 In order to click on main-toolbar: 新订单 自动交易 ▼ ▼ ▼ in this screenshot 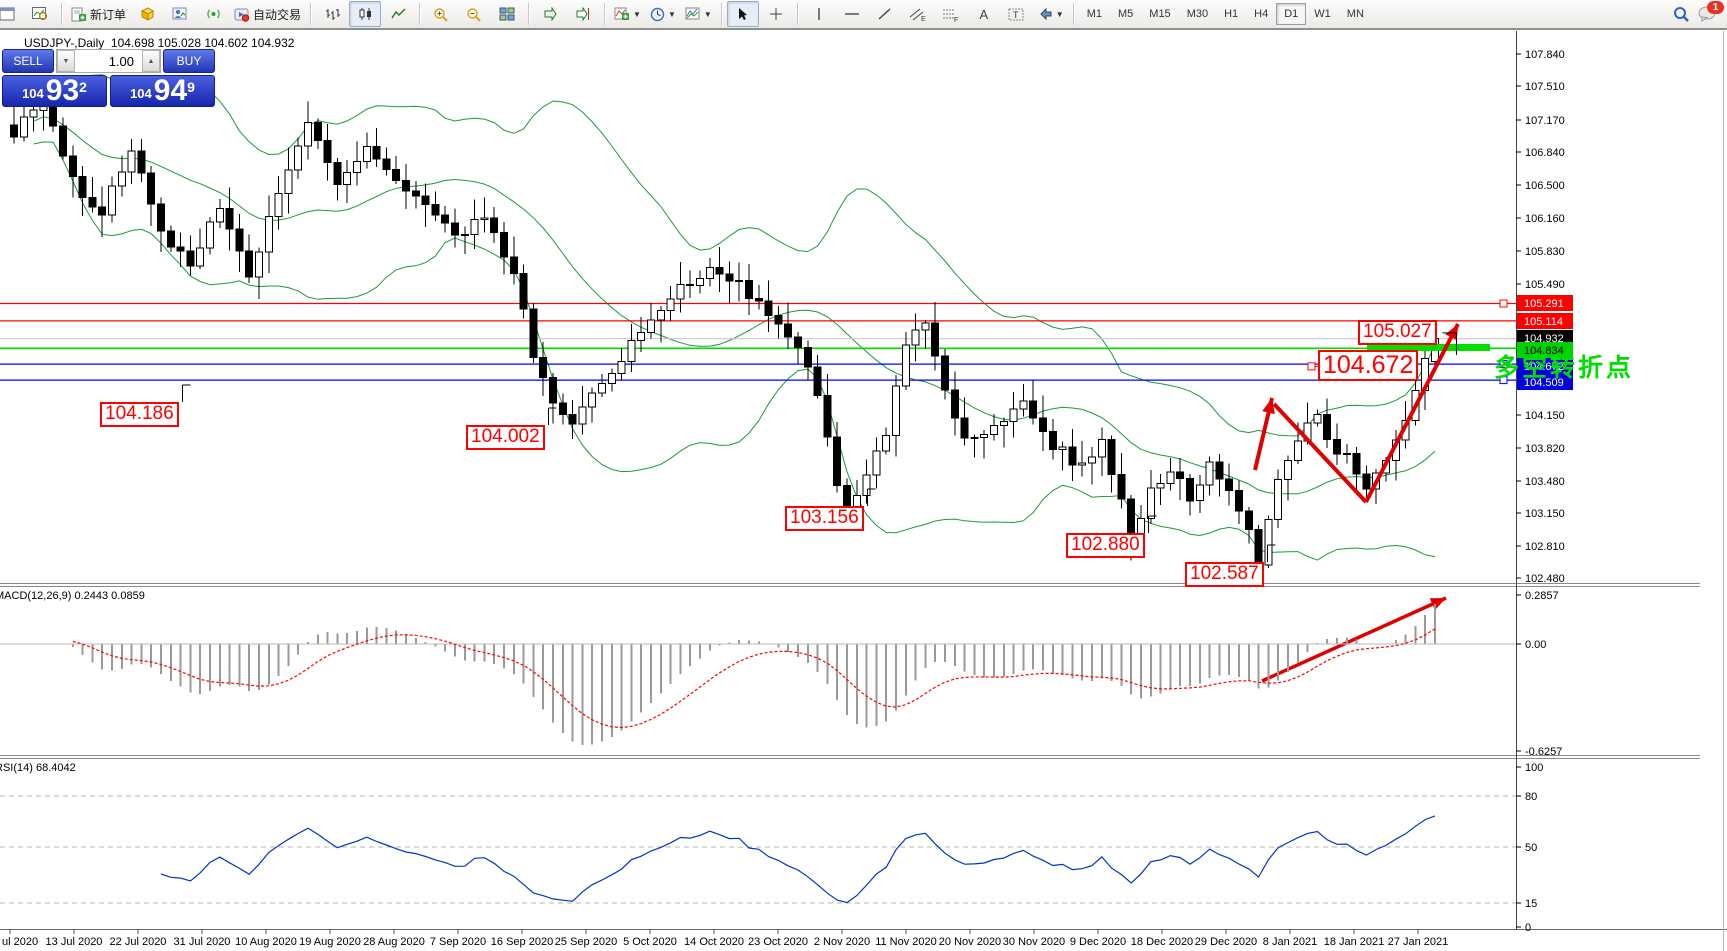, I will do `click(863, 15)`.